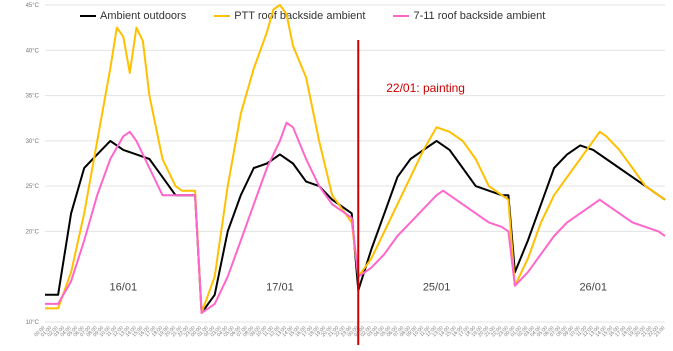 The width and height of the screenshot is (673, 351). I want to click on legend-item-711: 7-11 roof backside ambient, so click(469, 16).